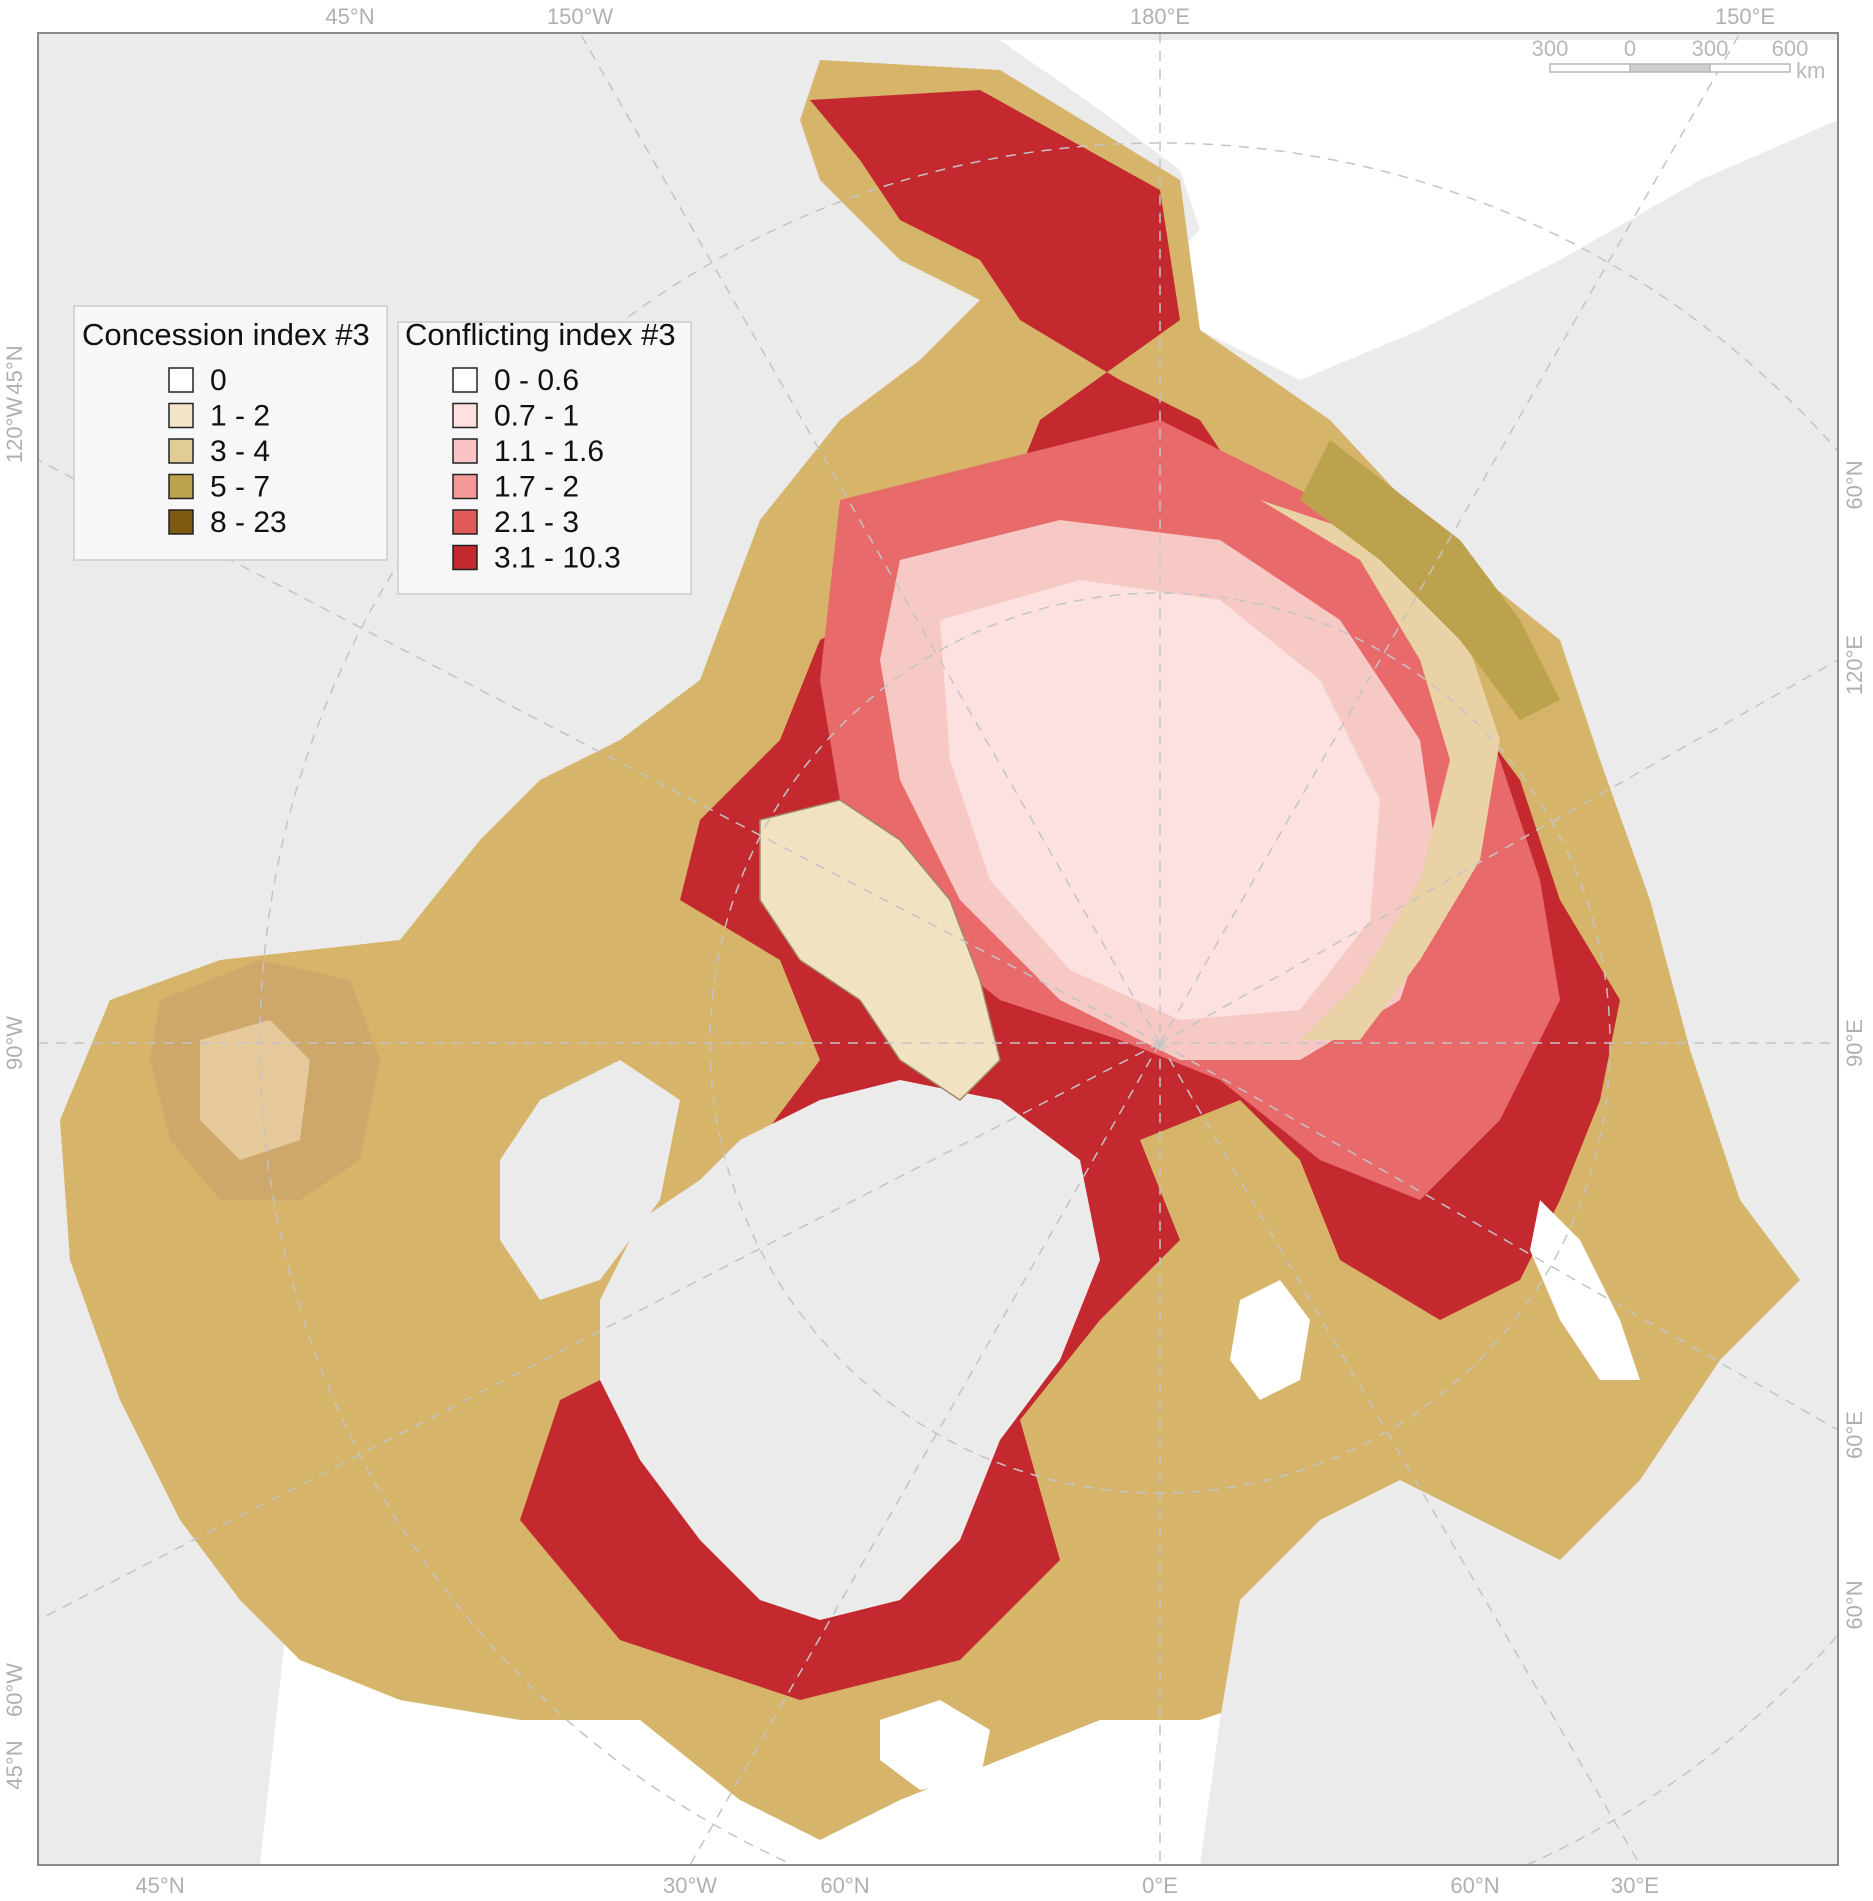  What do you see at coordinates (240, 451) in the screenshot?
I see `legend-concession-label-2: 3 - 4` at bounding box center [240, 451].